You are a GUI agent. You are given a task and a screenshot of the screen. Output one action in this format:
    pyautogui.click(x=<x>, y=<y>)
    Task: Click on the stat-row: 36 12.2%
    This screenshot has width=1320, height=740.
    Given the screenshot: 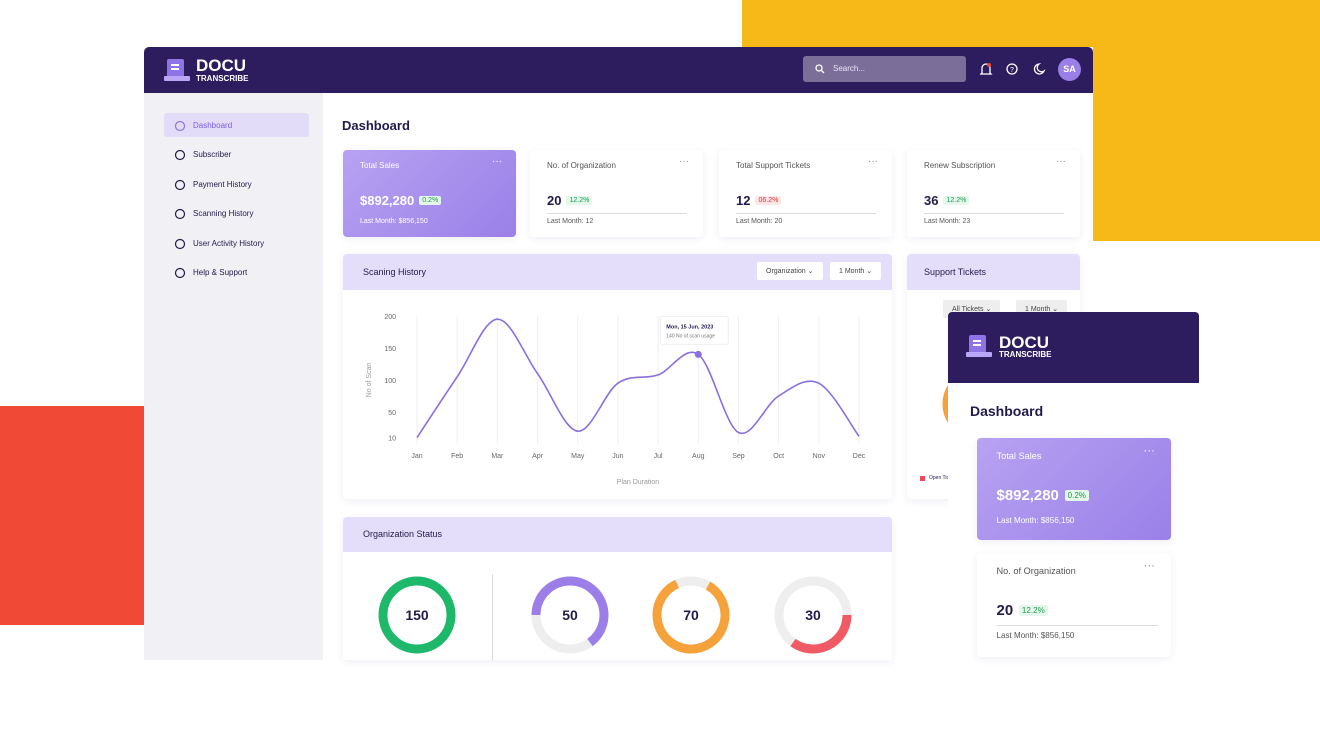 What is the action you would take?
    pyautogui.click(x=947, y=200)
    